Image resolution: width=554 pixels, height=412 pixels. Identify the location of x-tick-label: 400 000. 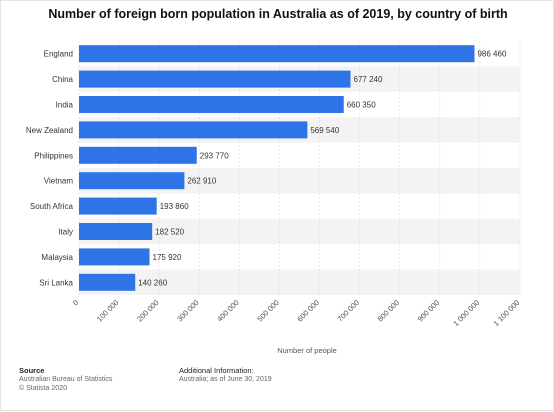
(228, 311).